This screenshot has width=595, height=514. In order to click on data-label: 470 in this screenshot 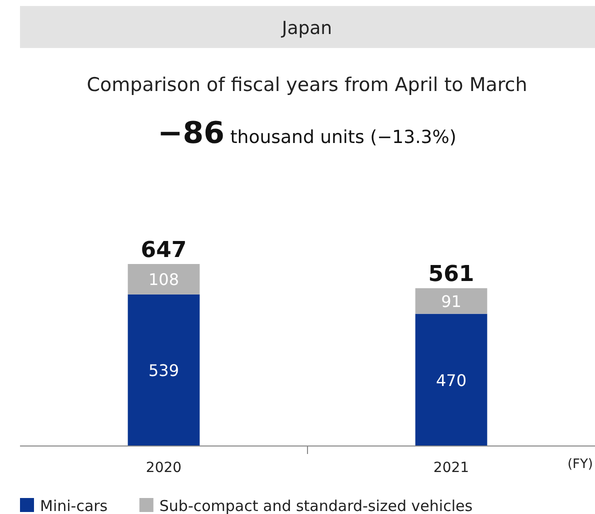, I will do `click(451, 380)`.